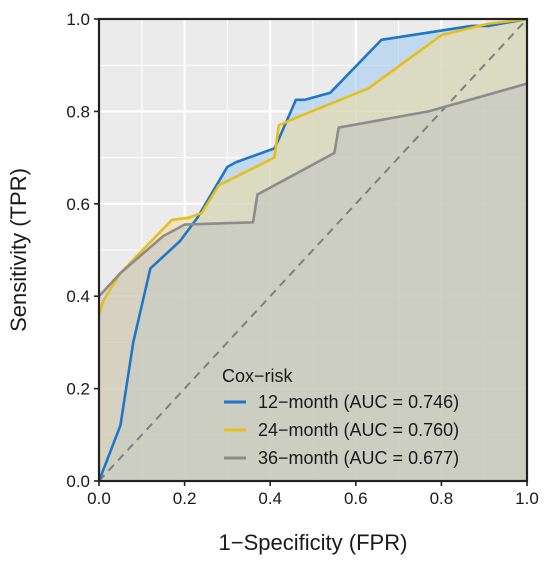 This screenshot has height=563, width=551. Describe the element at coordinates (78, 389) in the screenshot. I see `y-tick-label: 0.2` at that location.